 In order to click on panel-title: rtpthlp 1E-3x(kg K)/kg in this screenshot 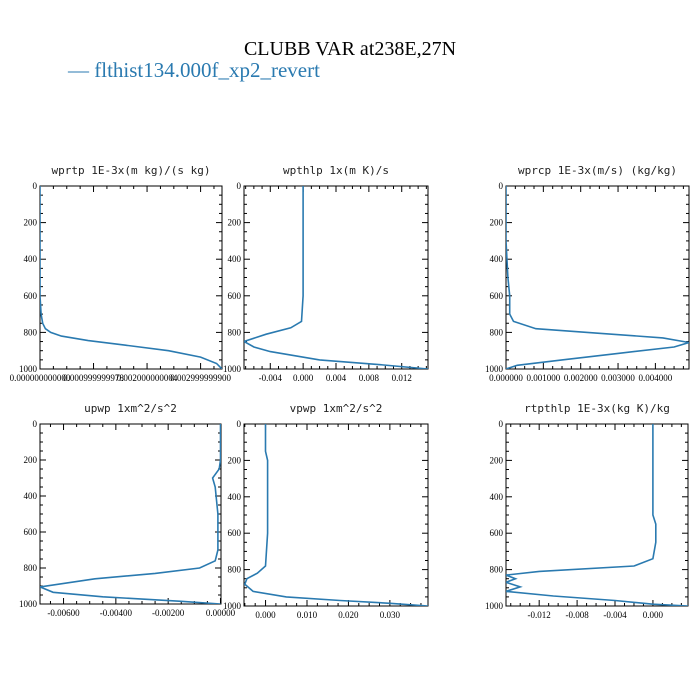, I will do `click(597, 408)`.